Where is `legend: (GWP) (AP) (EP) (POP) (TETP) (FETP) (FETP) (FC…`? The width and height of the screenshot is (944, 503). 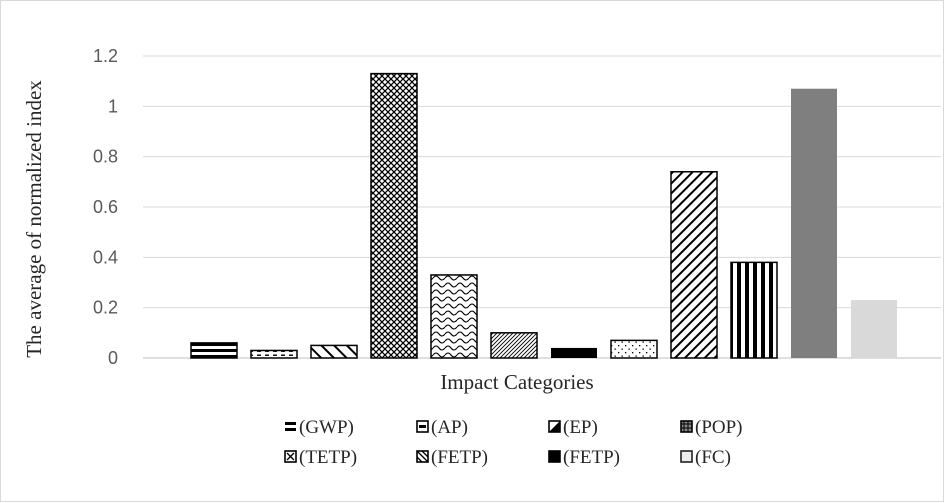
legend: (GWP) (AP) (EP) (POP) (TETP) (FETP) (FETP) (FC… is located at coordinates (513, 442).